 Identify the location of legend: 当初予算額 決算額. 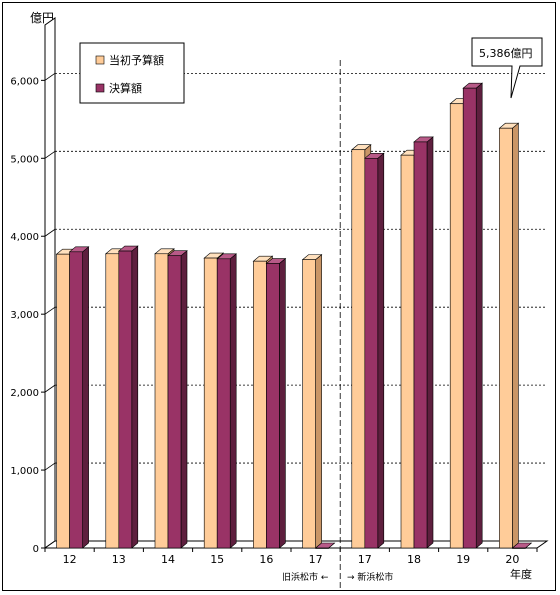
(132, 73).